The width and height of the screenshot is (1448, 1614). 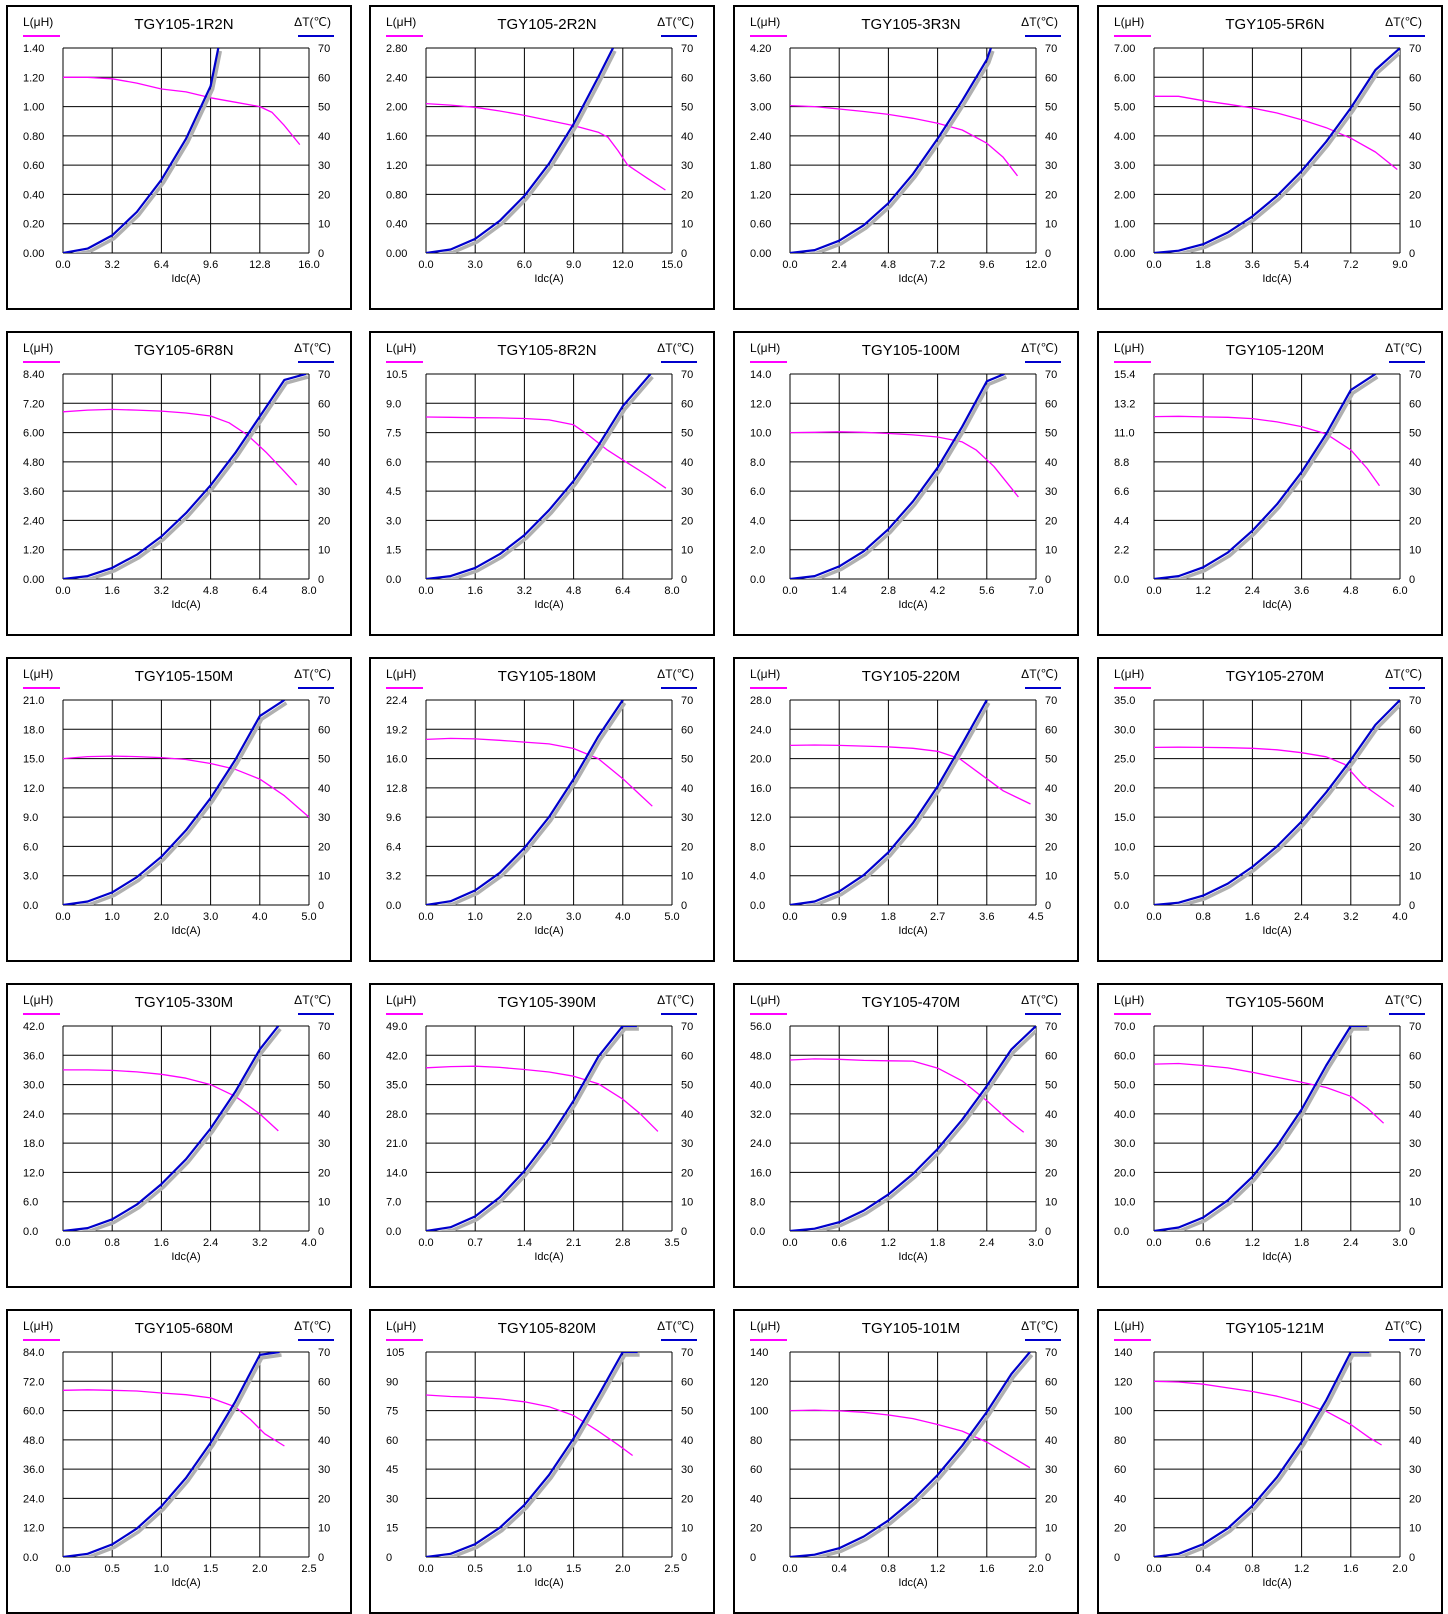 I want to click on x-tick-label: 1.2, so click(x=1301, y=1569).